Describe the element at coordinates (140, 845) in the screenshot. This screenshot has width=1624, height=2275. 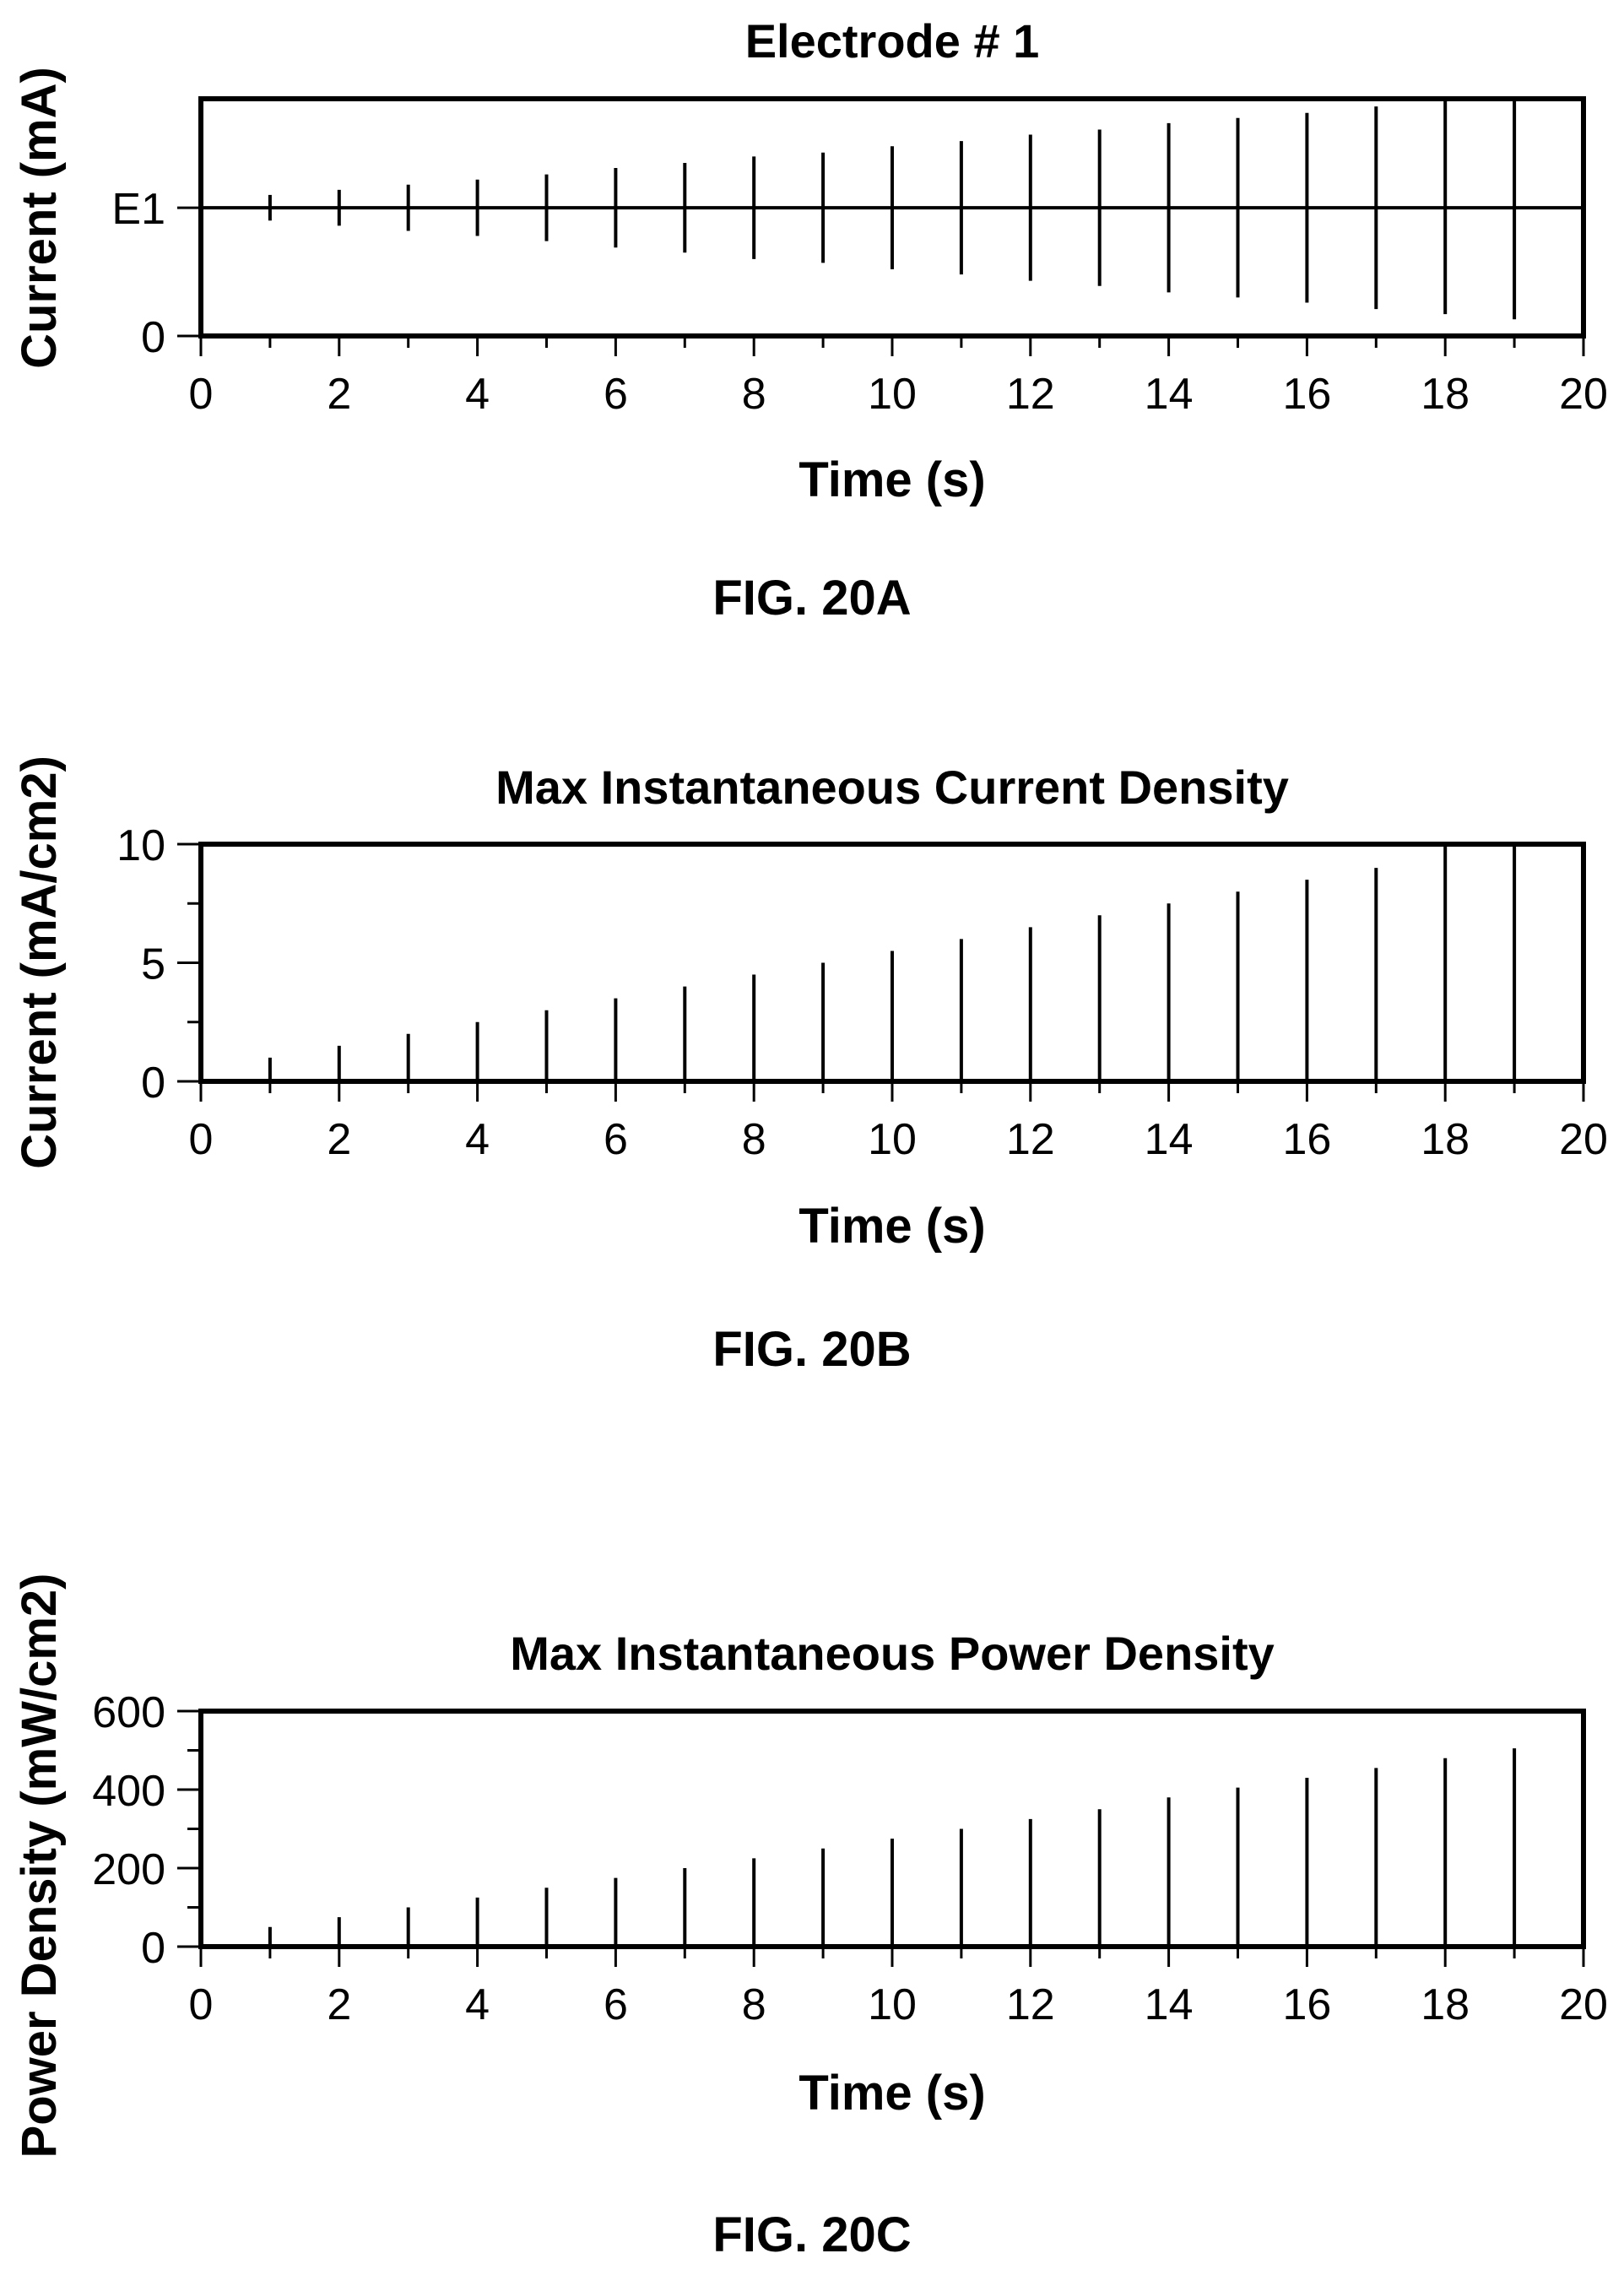
I see `y-tick-label: 10` at that location.